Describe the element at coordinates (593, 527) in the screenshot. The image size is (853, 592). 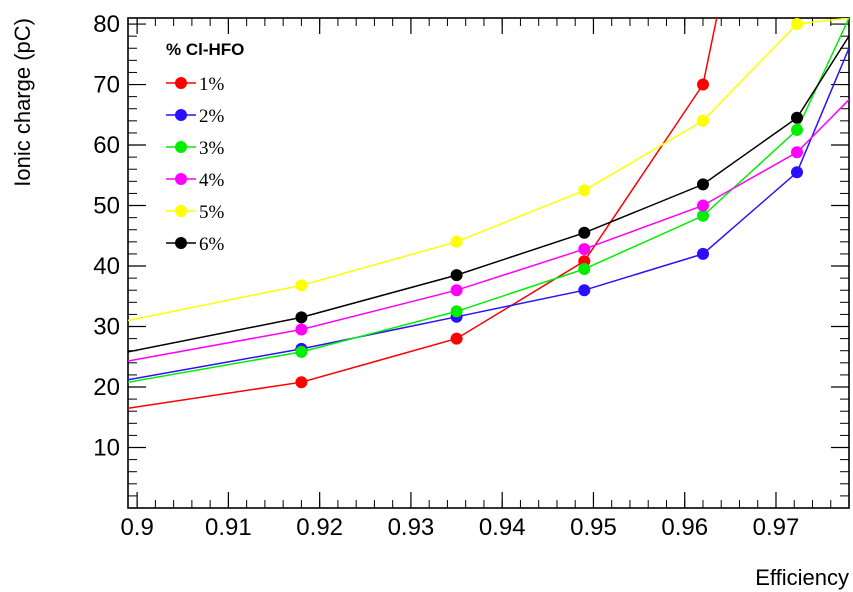
I see `x-tick-label: 0.95` at that location.